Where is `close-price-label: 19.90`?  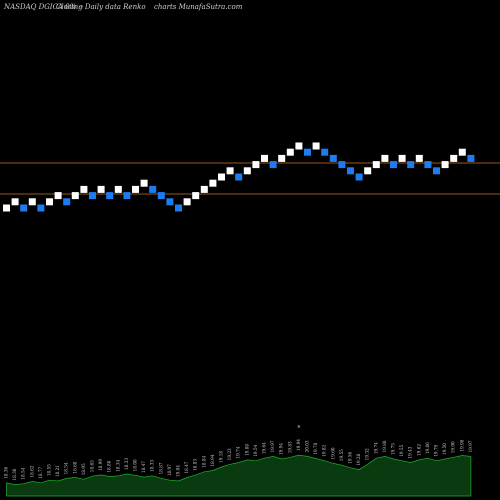
close-price-label: 19.90 is located at coordinates (453, 447).